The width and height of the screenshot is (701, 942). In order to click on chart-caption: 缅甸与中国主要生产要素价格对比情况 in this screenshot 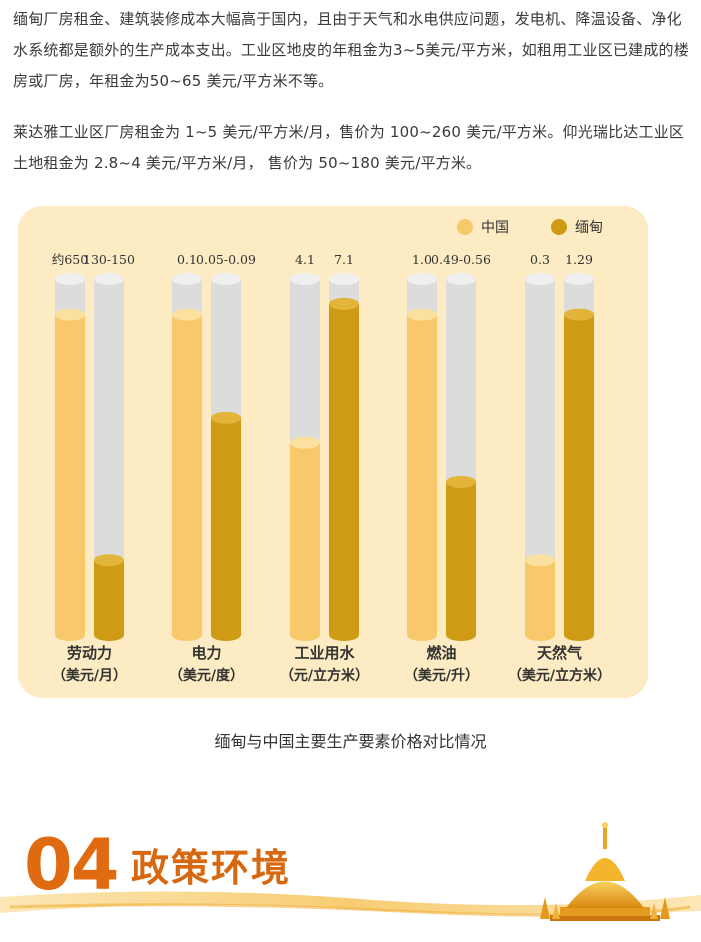, I will do `click(350, 741)`.